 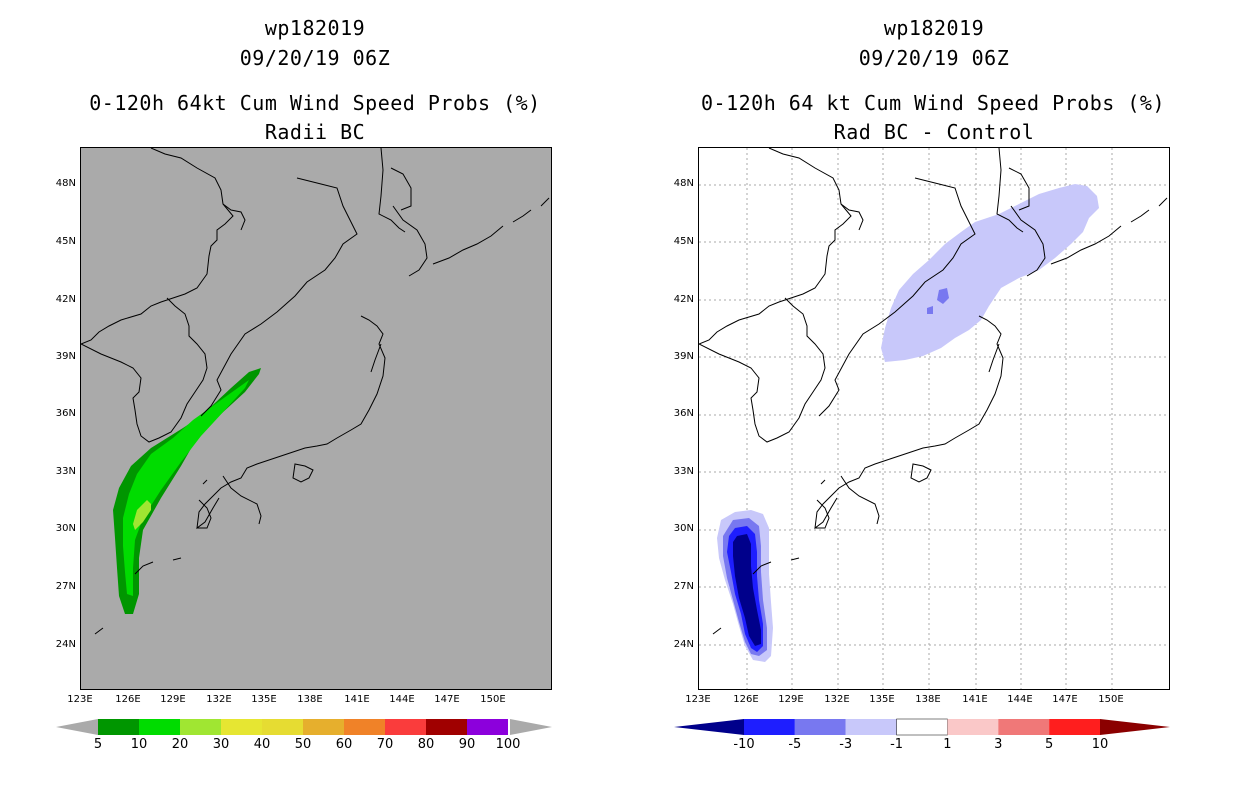 What do you see at coordinates (882, 699) in the screenshot?
I see `right-lon-label: 135E` at bounding box center [882, 699].